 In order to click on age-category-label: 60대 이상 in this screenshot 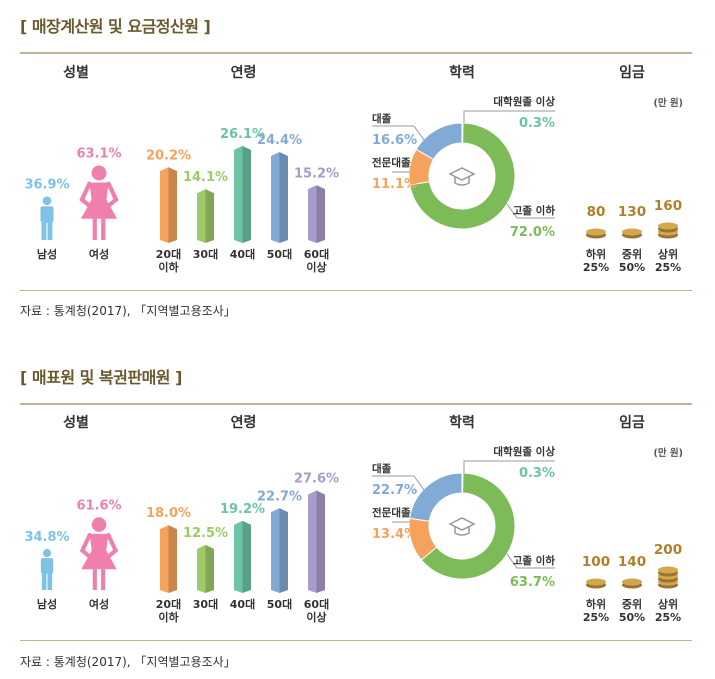, I will do `click(316, 610)`.